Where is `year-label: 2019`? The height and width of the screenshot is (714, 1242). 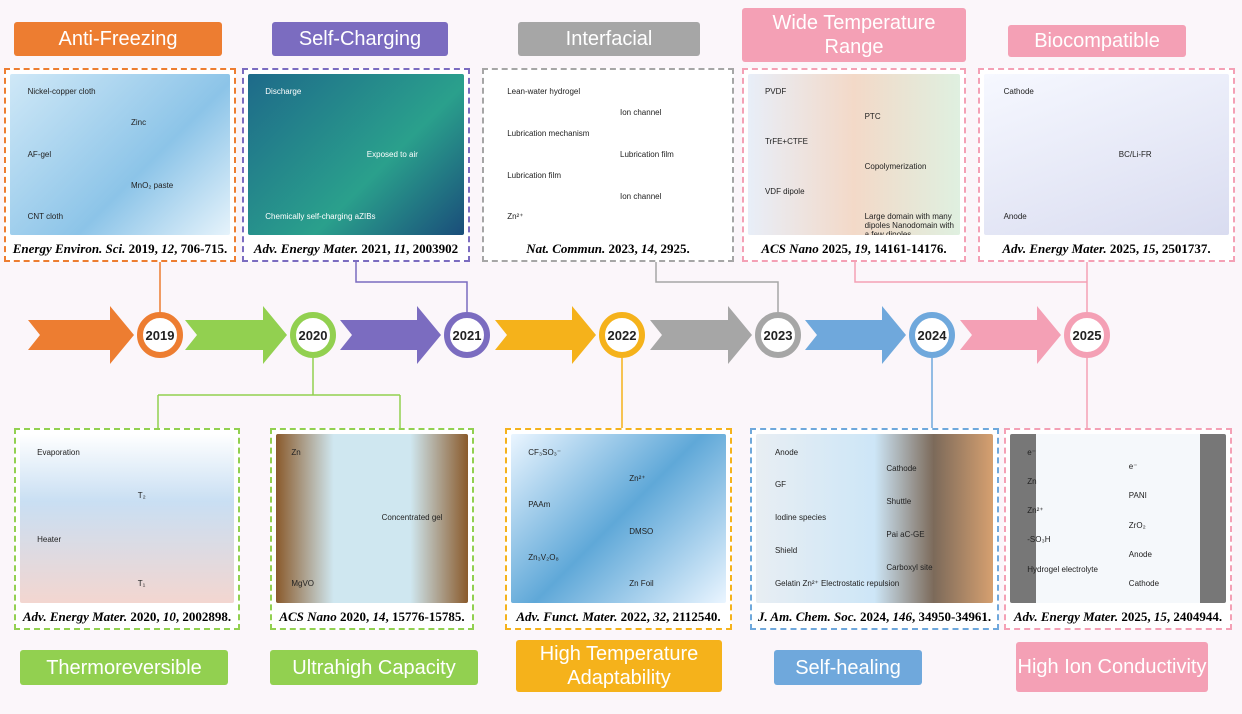
year-label: 2019 is located at coordinates (160, 335).